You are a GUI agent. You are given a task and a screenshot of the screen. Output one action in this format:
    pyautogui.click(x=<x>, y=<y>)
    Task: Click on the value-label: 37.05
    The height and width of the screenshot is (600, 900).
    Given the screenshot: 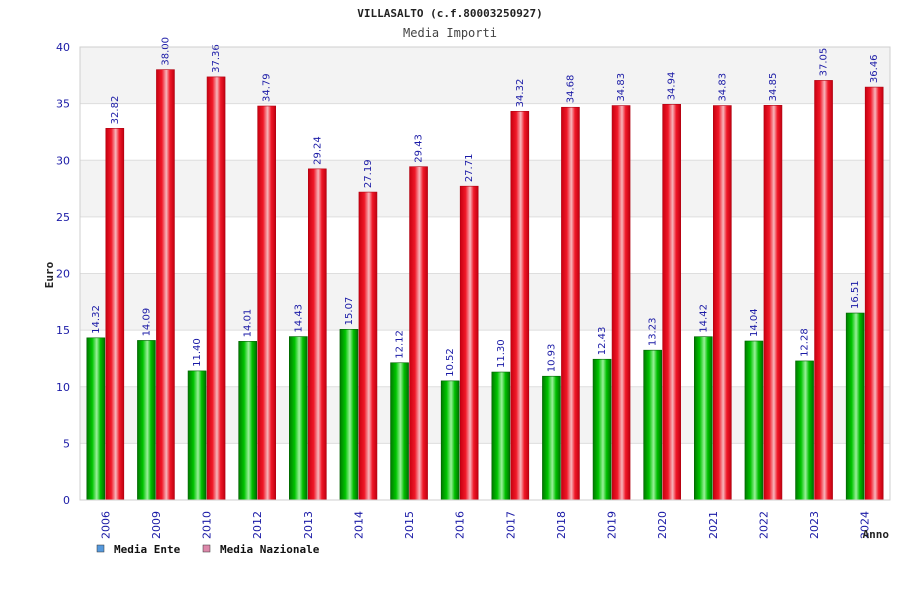 What is the action you would take?
    pyautogui.click(x=824, y=62)
    